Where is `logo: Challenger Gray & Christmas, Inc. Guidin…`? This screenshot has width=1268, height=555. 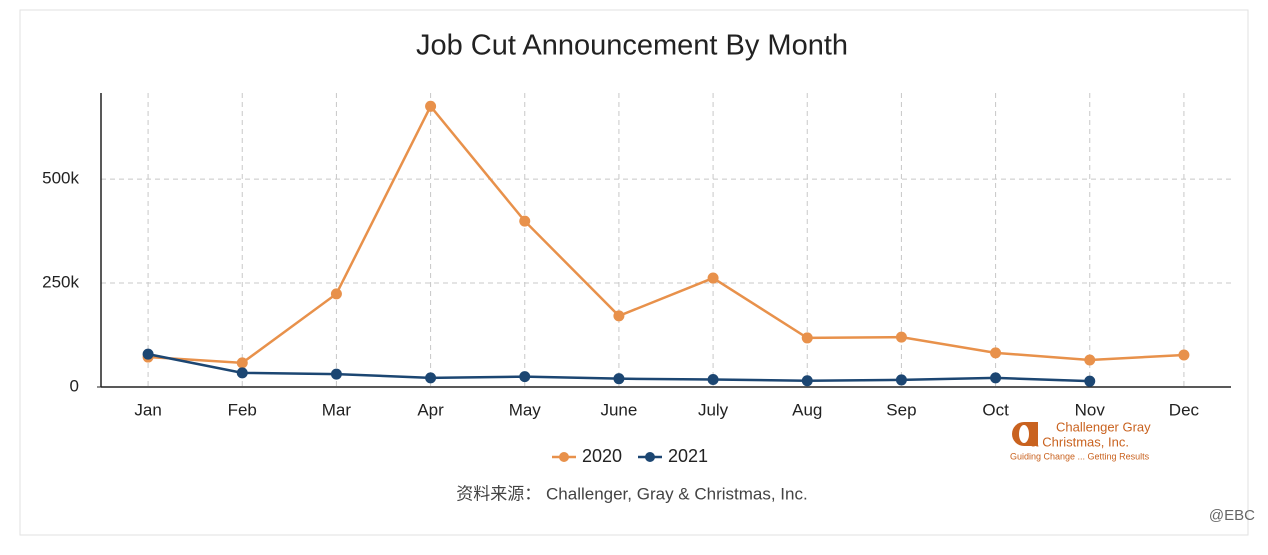
logo: Challenger Gray & Christmas, Inc. Guidin… is located at coordinates (1080, 440).